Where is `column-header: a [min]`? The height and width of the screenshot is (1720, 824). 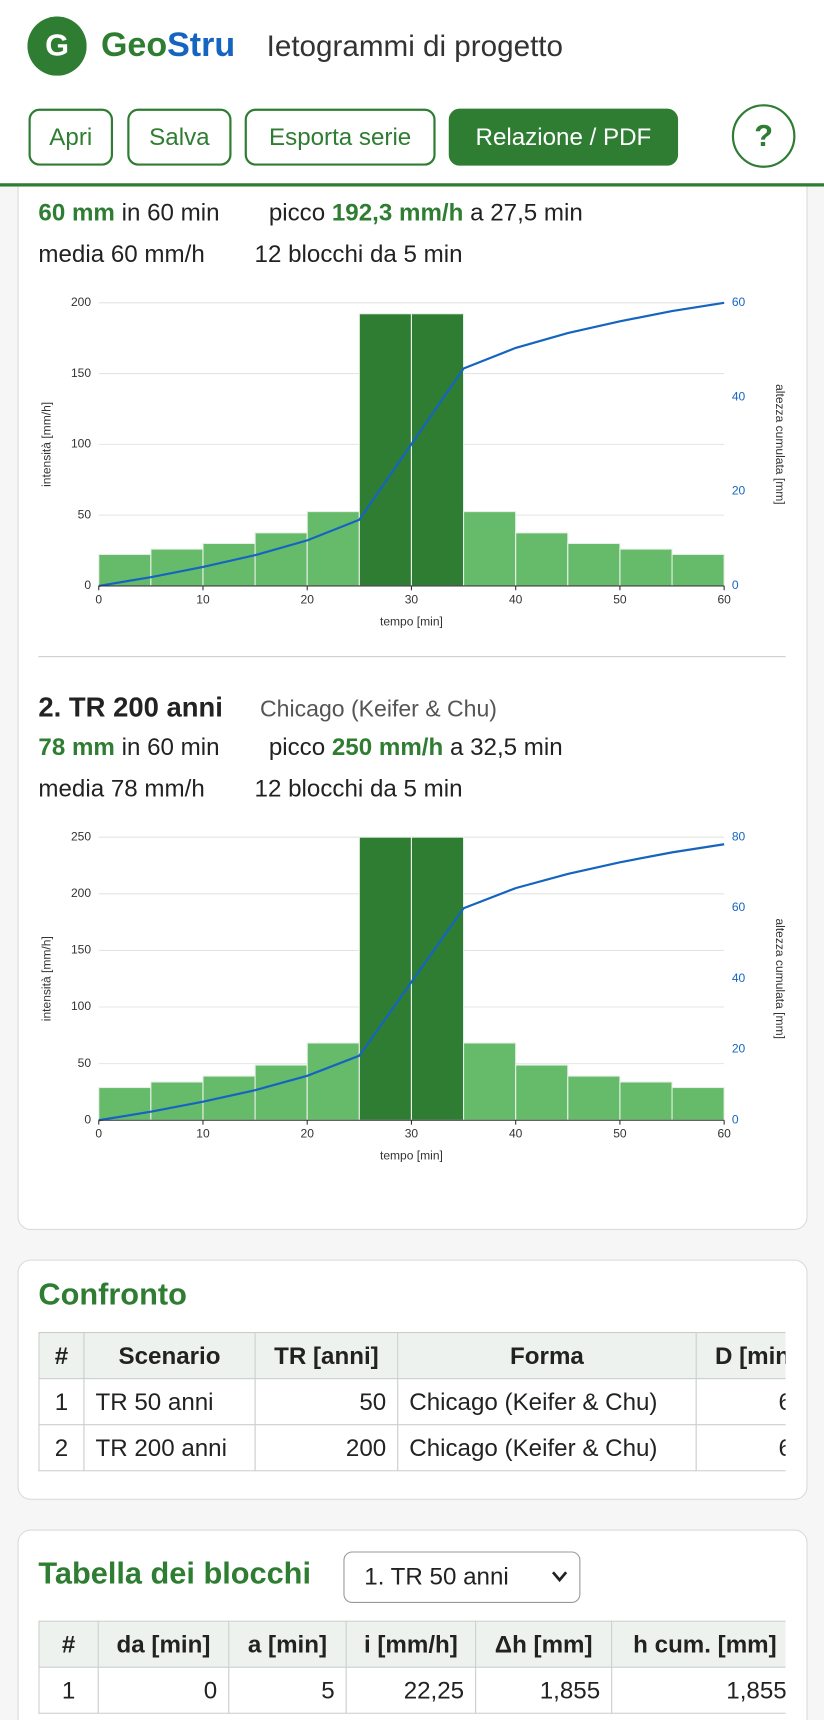
column-header: a [min] is located at coordinates (287, 1644).